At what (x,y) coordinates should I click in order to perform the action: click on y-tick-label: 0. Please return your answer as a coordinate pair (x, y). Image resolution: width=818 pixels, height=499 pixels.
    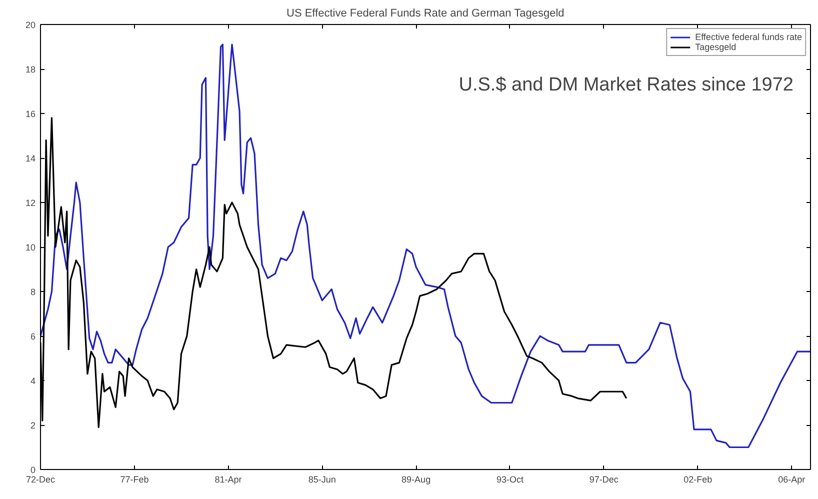
    Looking at the image, I should click on (33, 470).